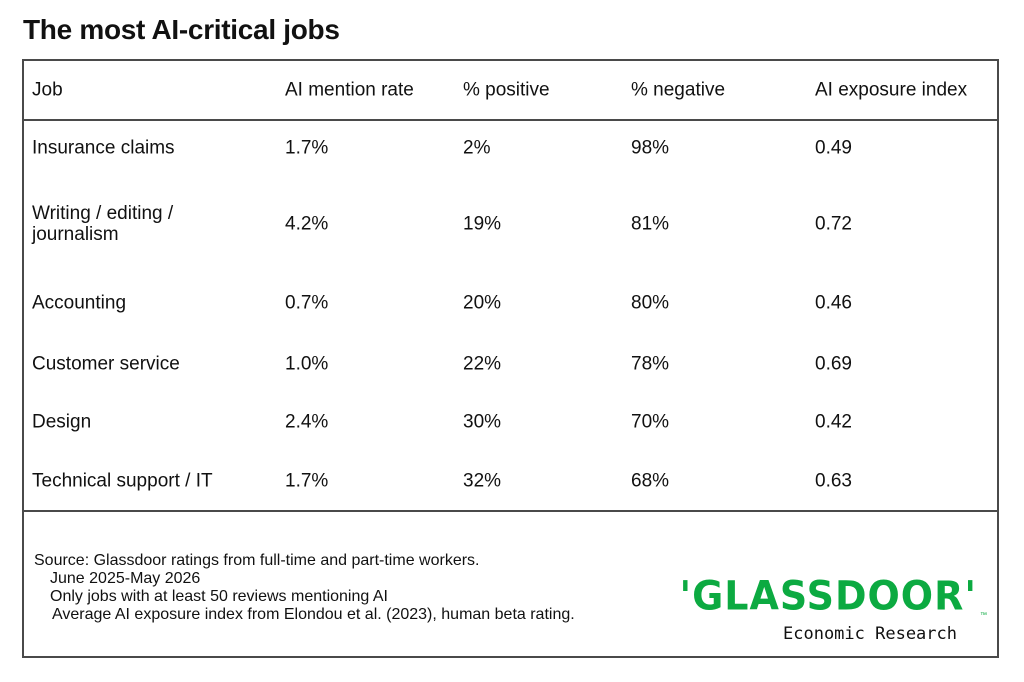  Describe the element at coordinates (833, 481) in the screenshot. I see `exposure-index-cell: 0.63` at that location.